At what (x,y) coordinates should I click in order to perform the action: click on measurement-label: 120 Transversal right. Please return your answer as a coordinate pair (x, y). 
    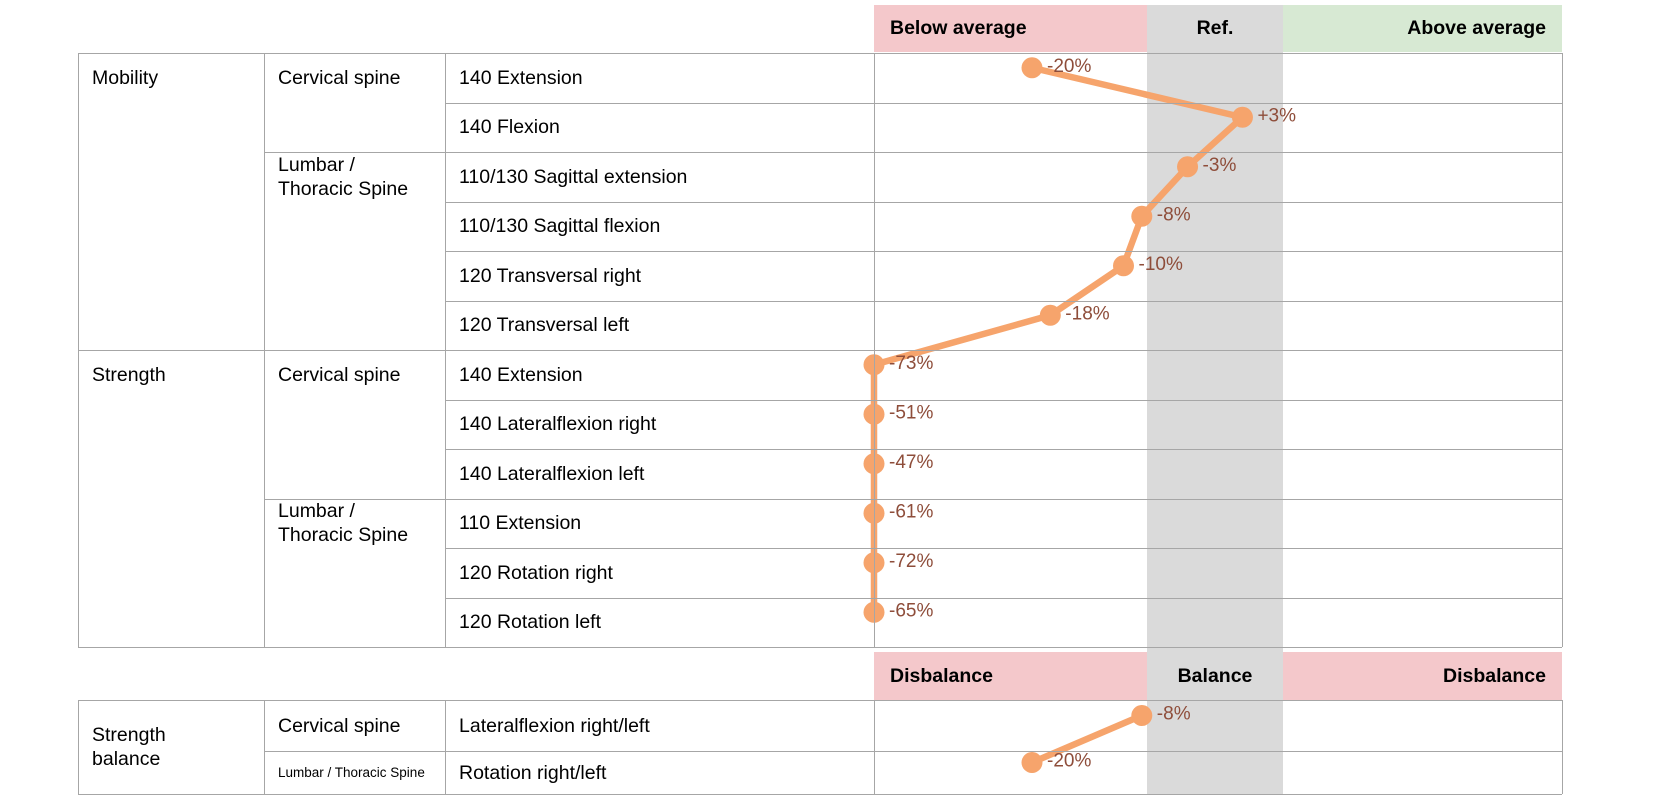
    Looking at the image, I should click on (550, 275).